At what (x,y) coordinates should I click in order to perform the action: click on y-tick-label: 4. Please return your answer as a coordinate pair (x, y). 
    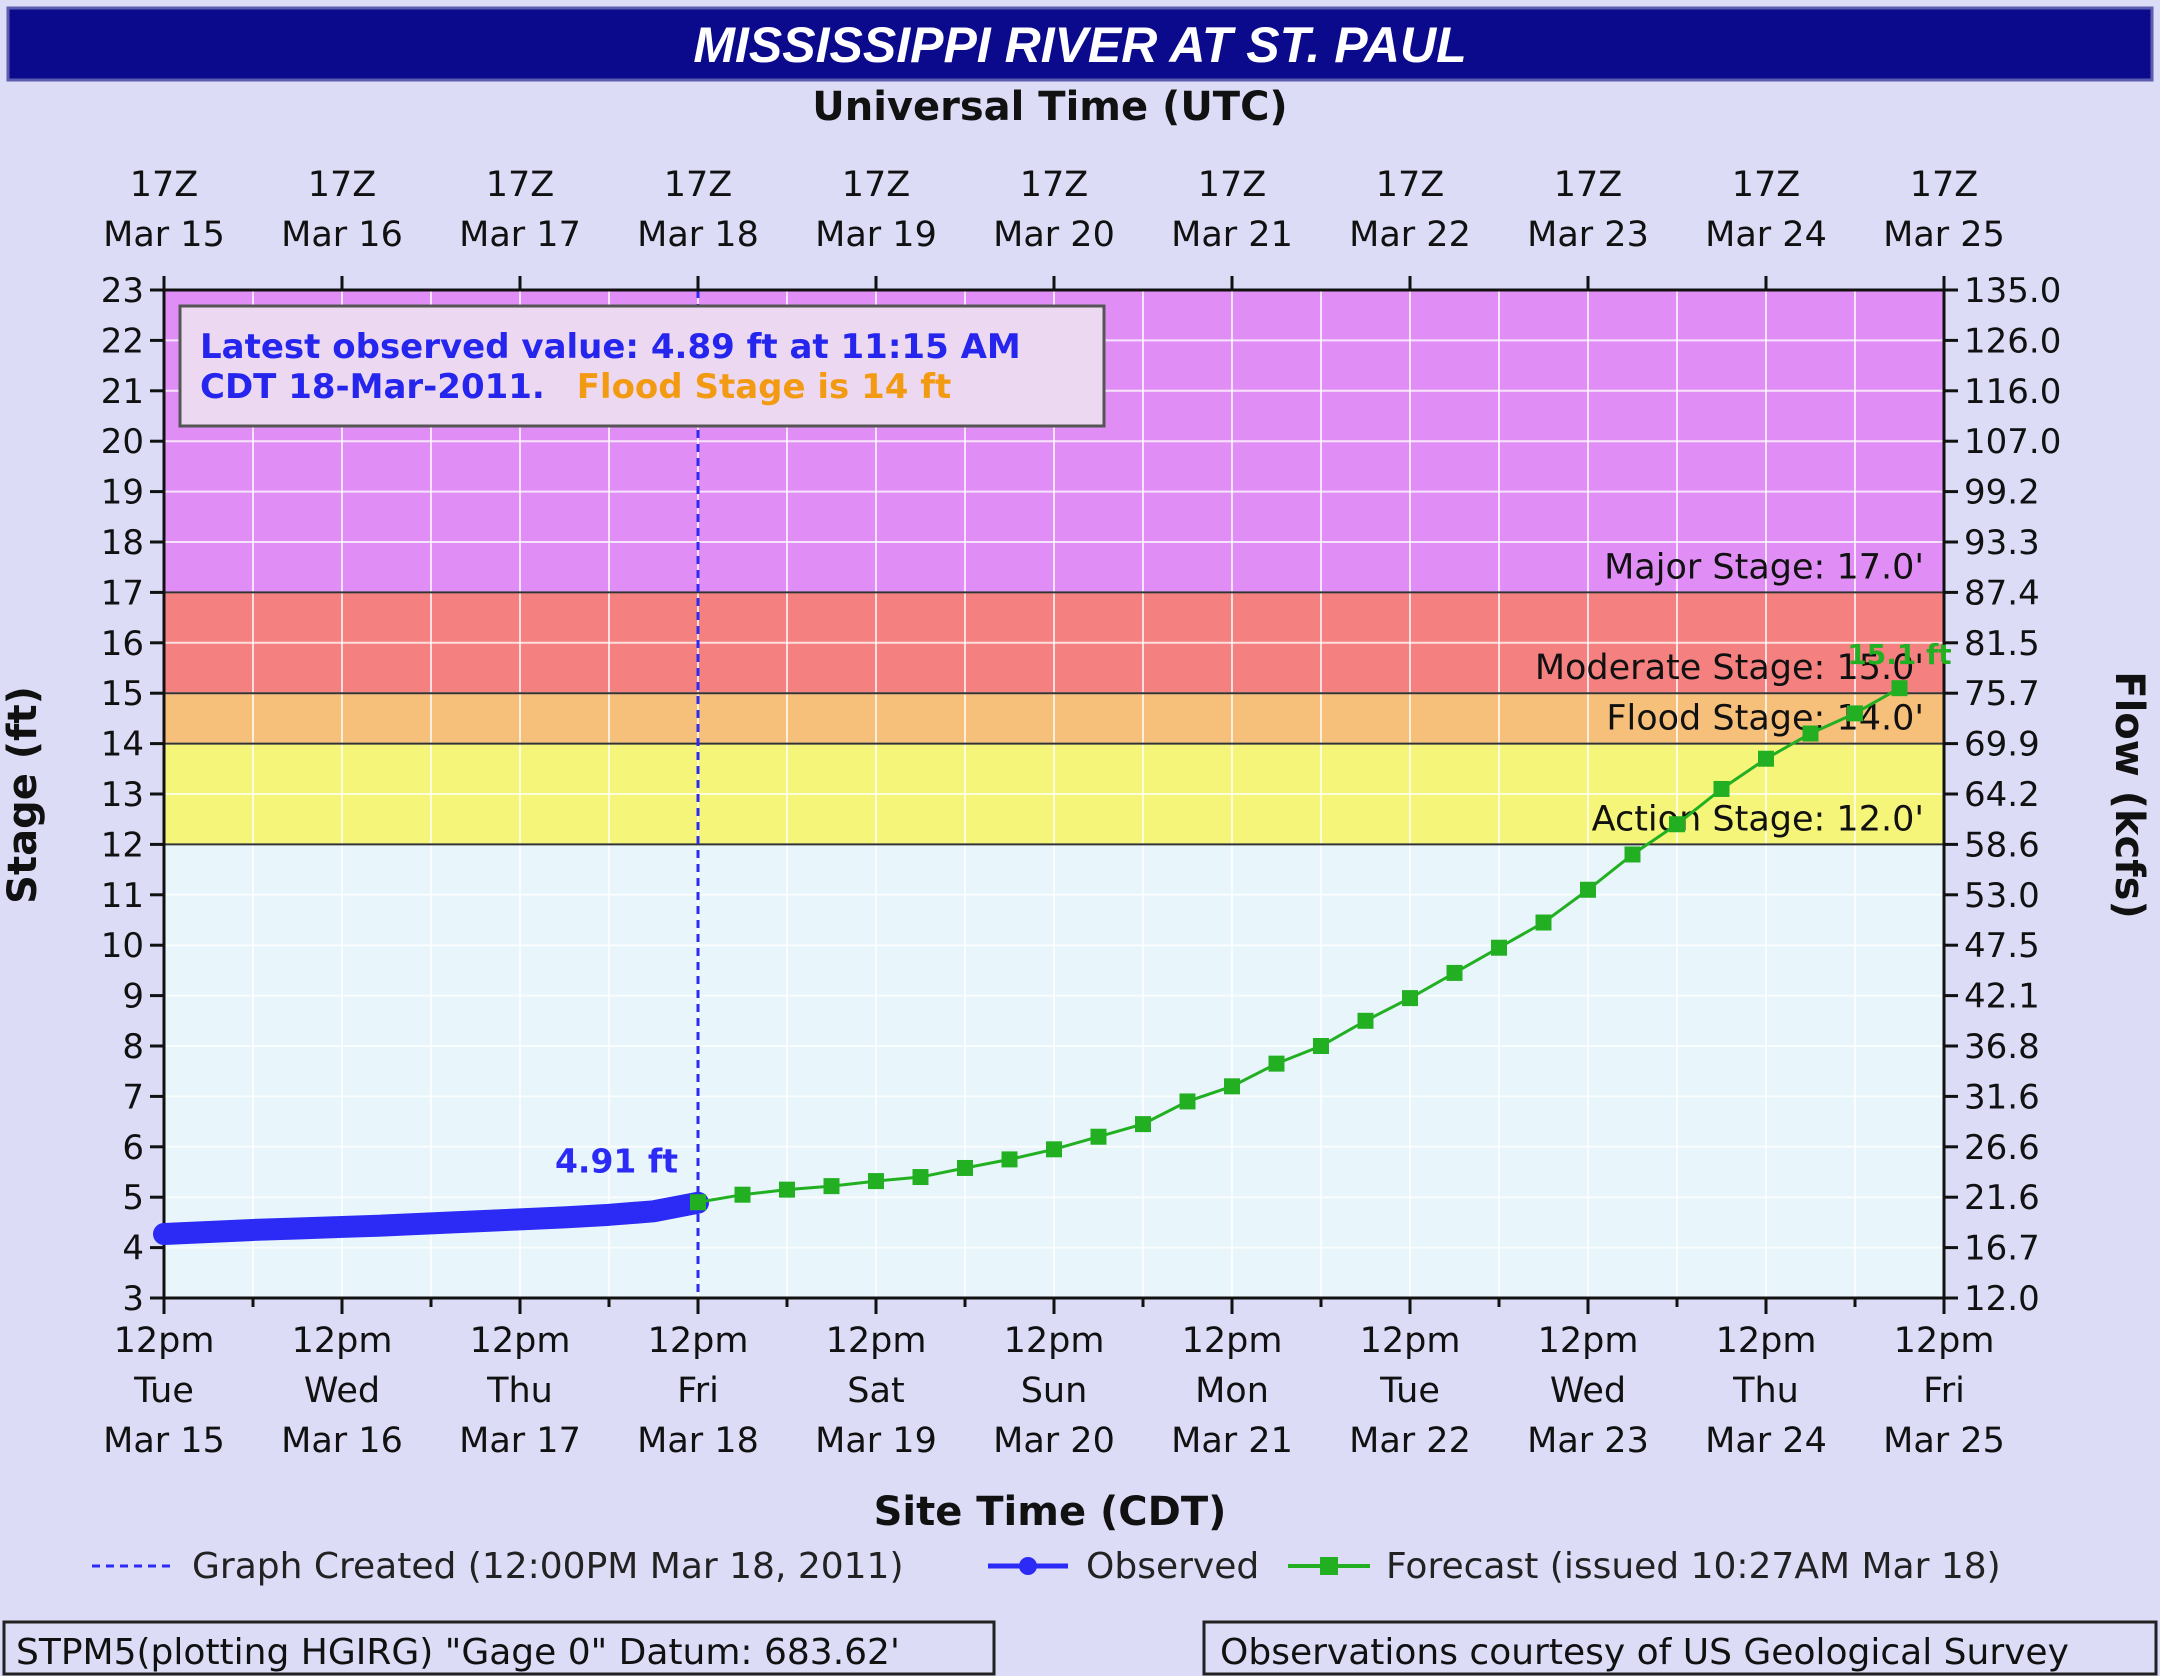
    Looking at the image, I should click on (133, 1249).